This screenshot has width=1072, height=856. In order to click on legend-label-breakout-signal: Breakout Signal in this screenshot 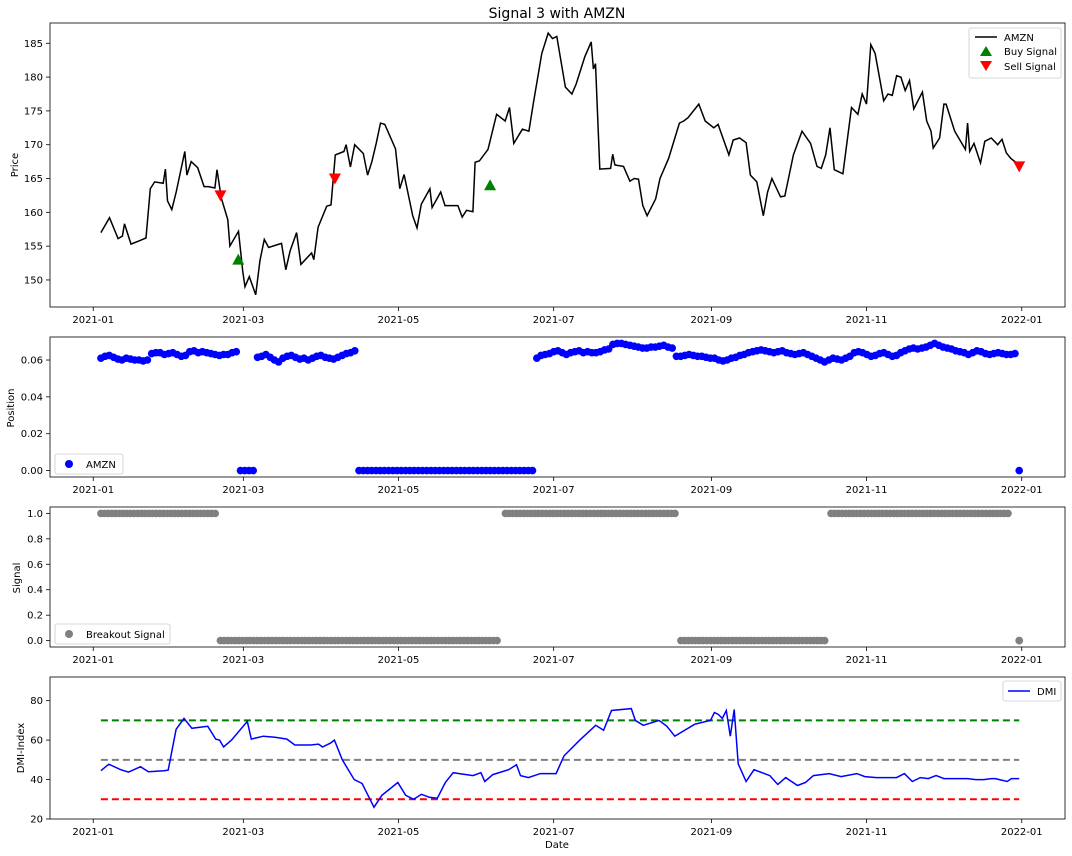, I will do `click(125, 635)`.